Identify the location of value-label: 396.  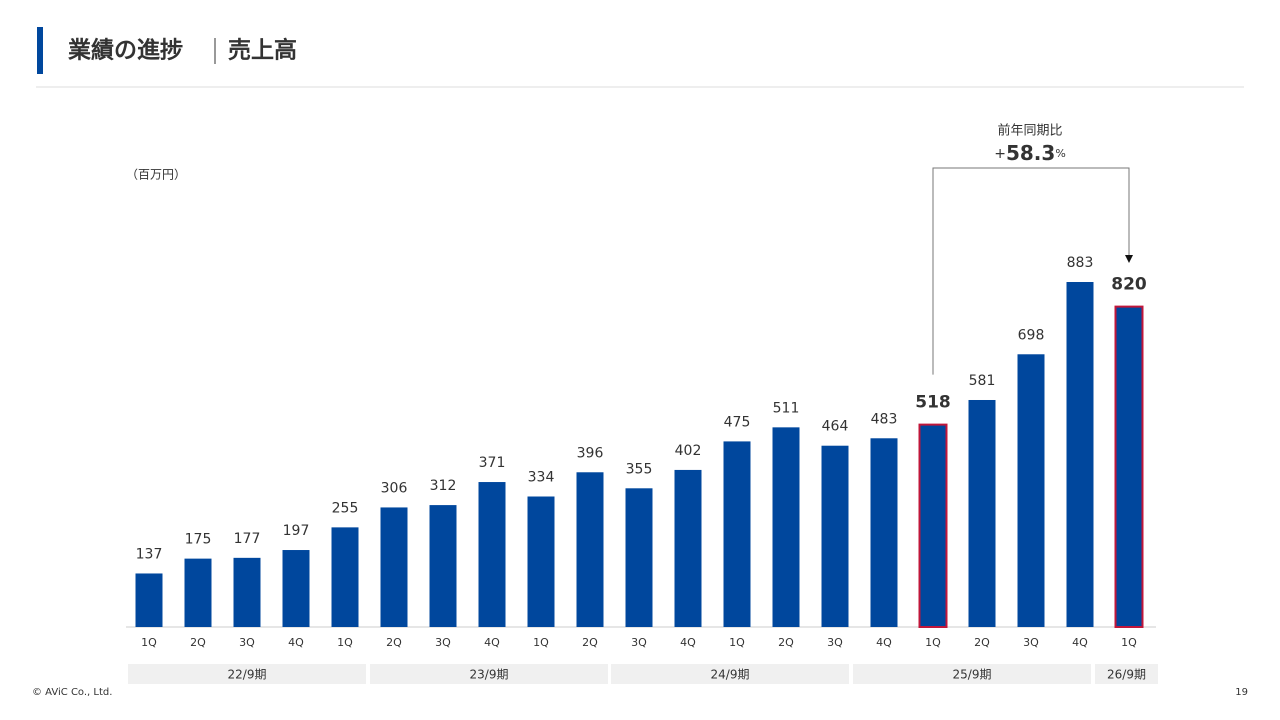
(590, 453).